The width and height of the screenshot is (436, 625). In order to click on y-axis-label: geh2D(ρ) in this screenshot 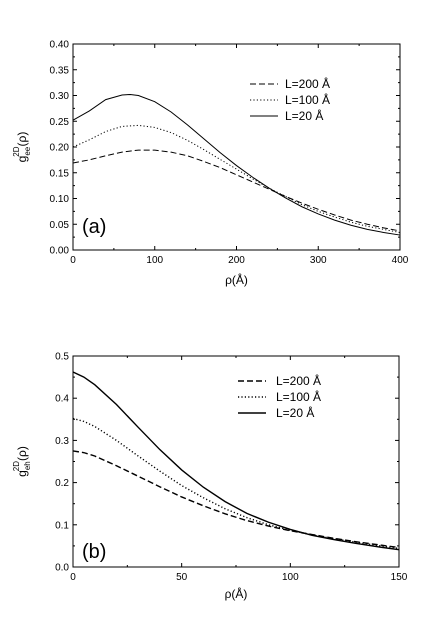, I will do `click(22, 461)`.